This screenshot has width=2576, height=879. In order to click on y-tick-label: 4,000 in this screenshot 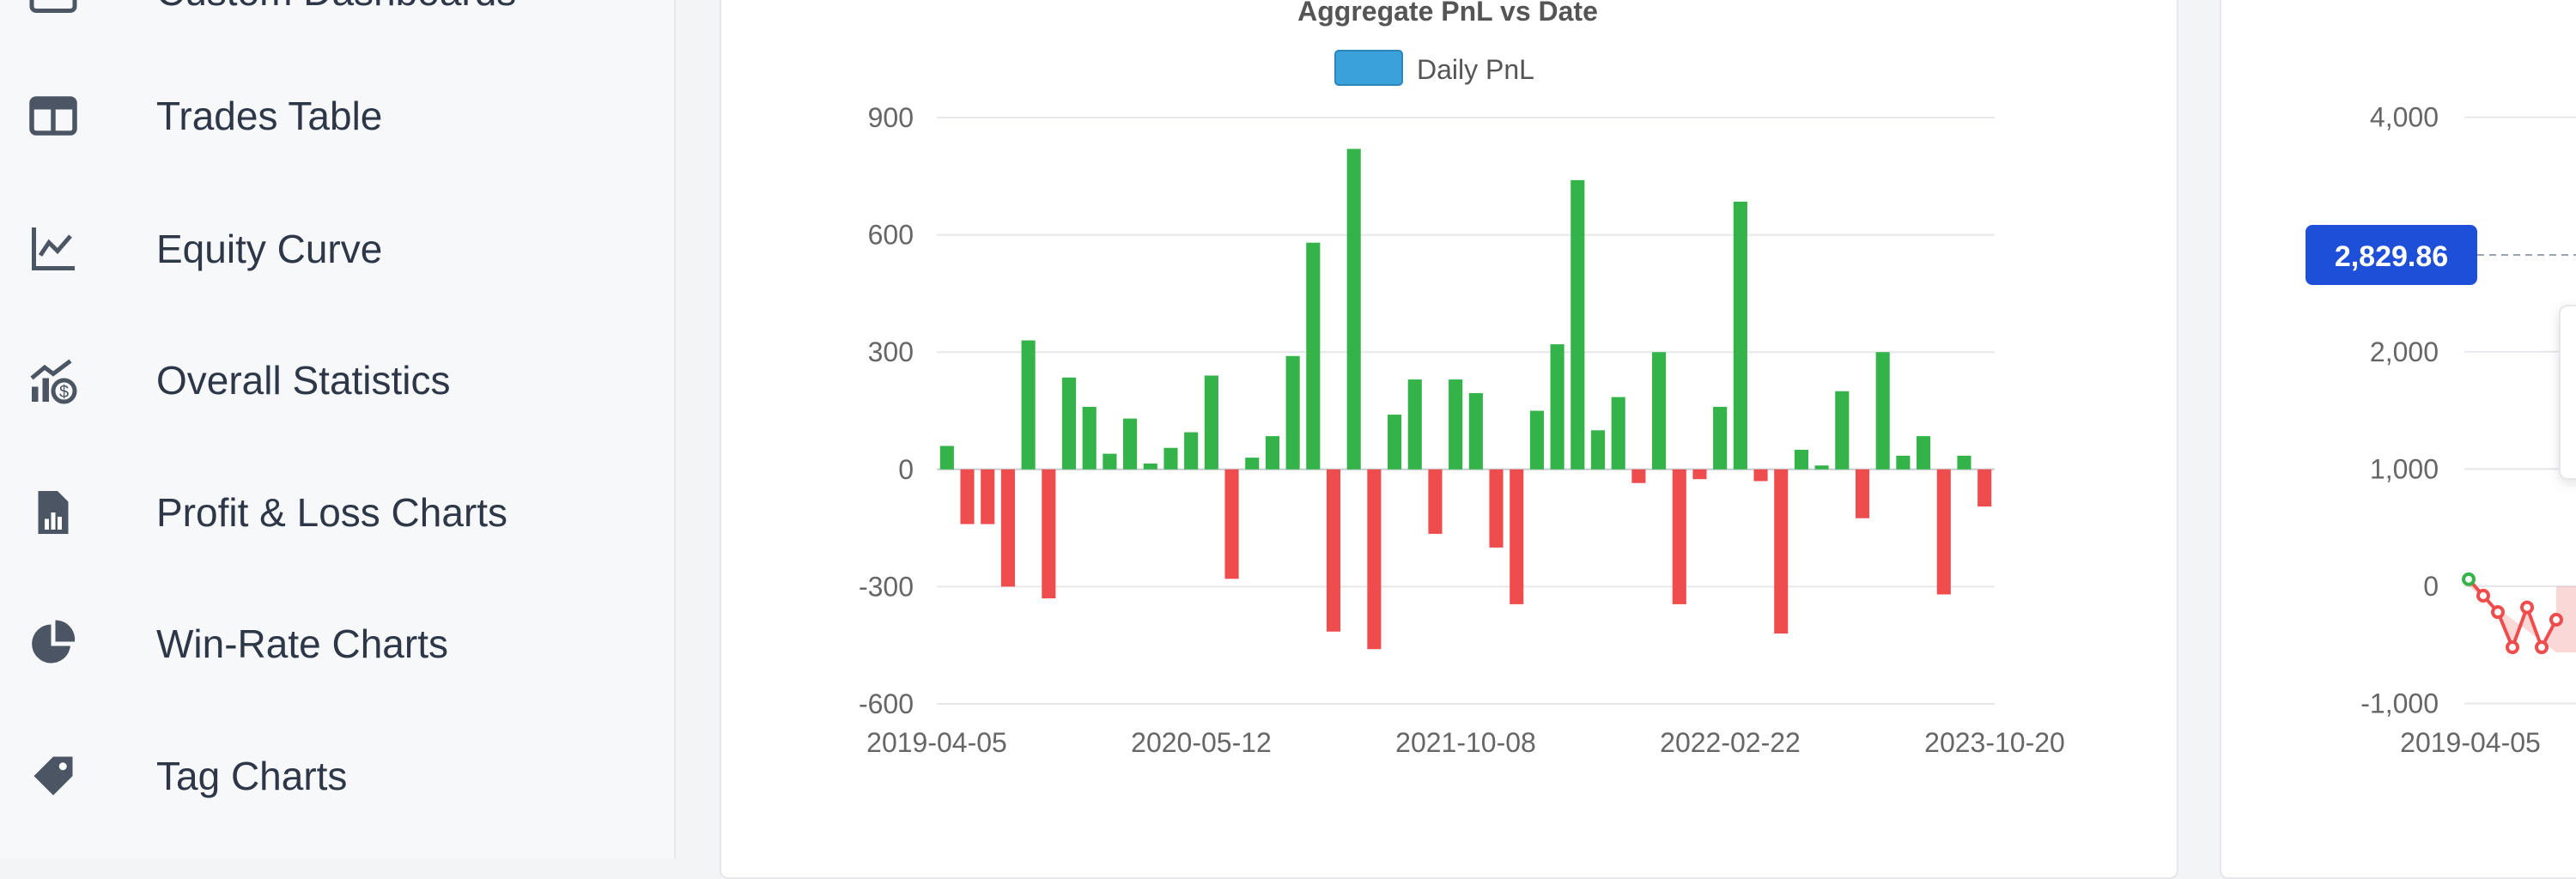, I will do `click(2405, 117)`.